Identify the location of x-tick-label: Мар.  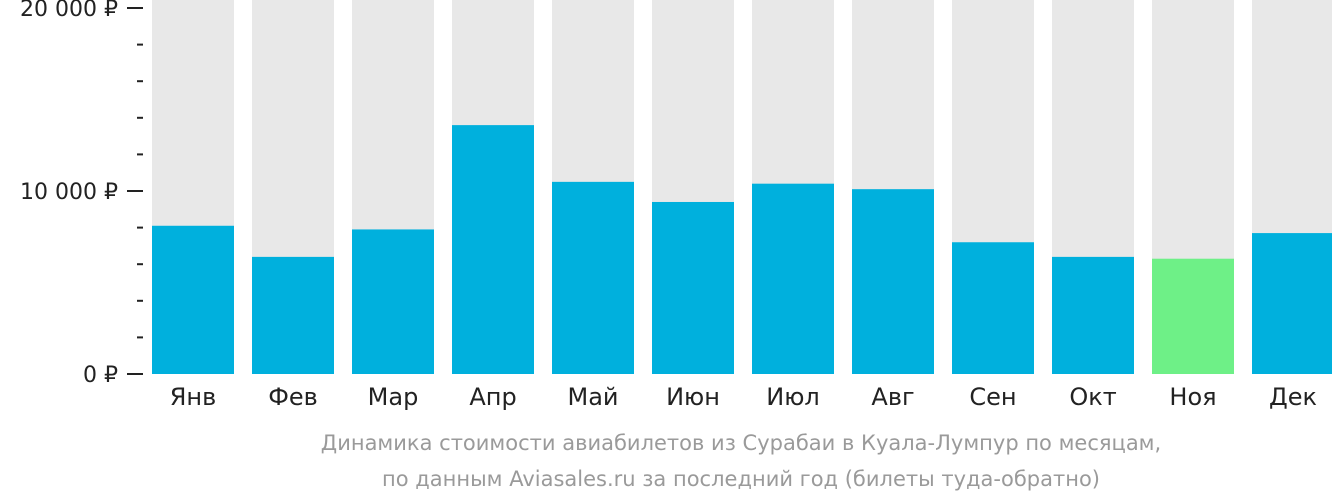
(393, 397).